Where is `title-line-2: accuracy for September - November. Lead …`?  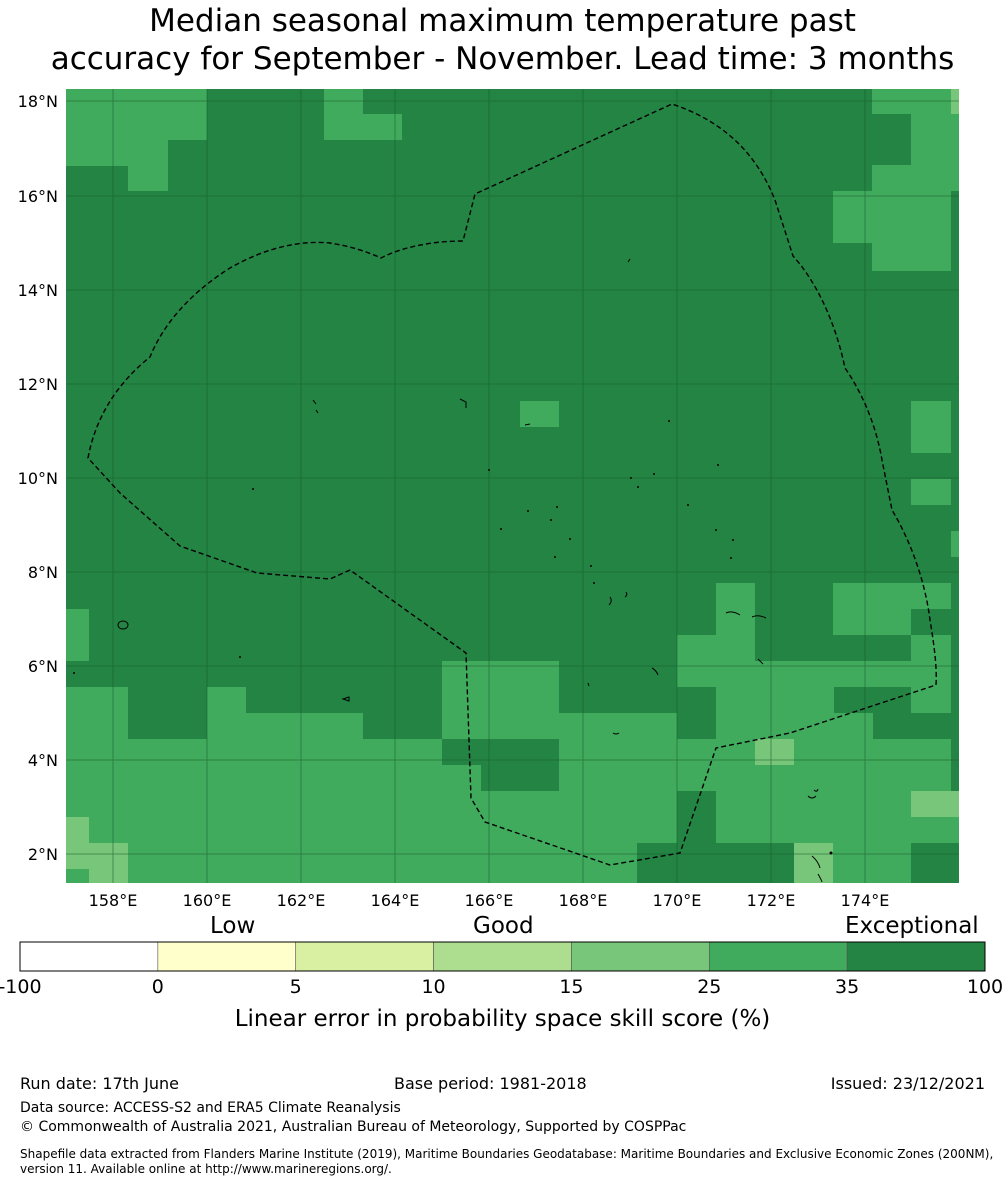
title-line-2: accuracy for September - November. Lead … is located at coordinates (502, 59).